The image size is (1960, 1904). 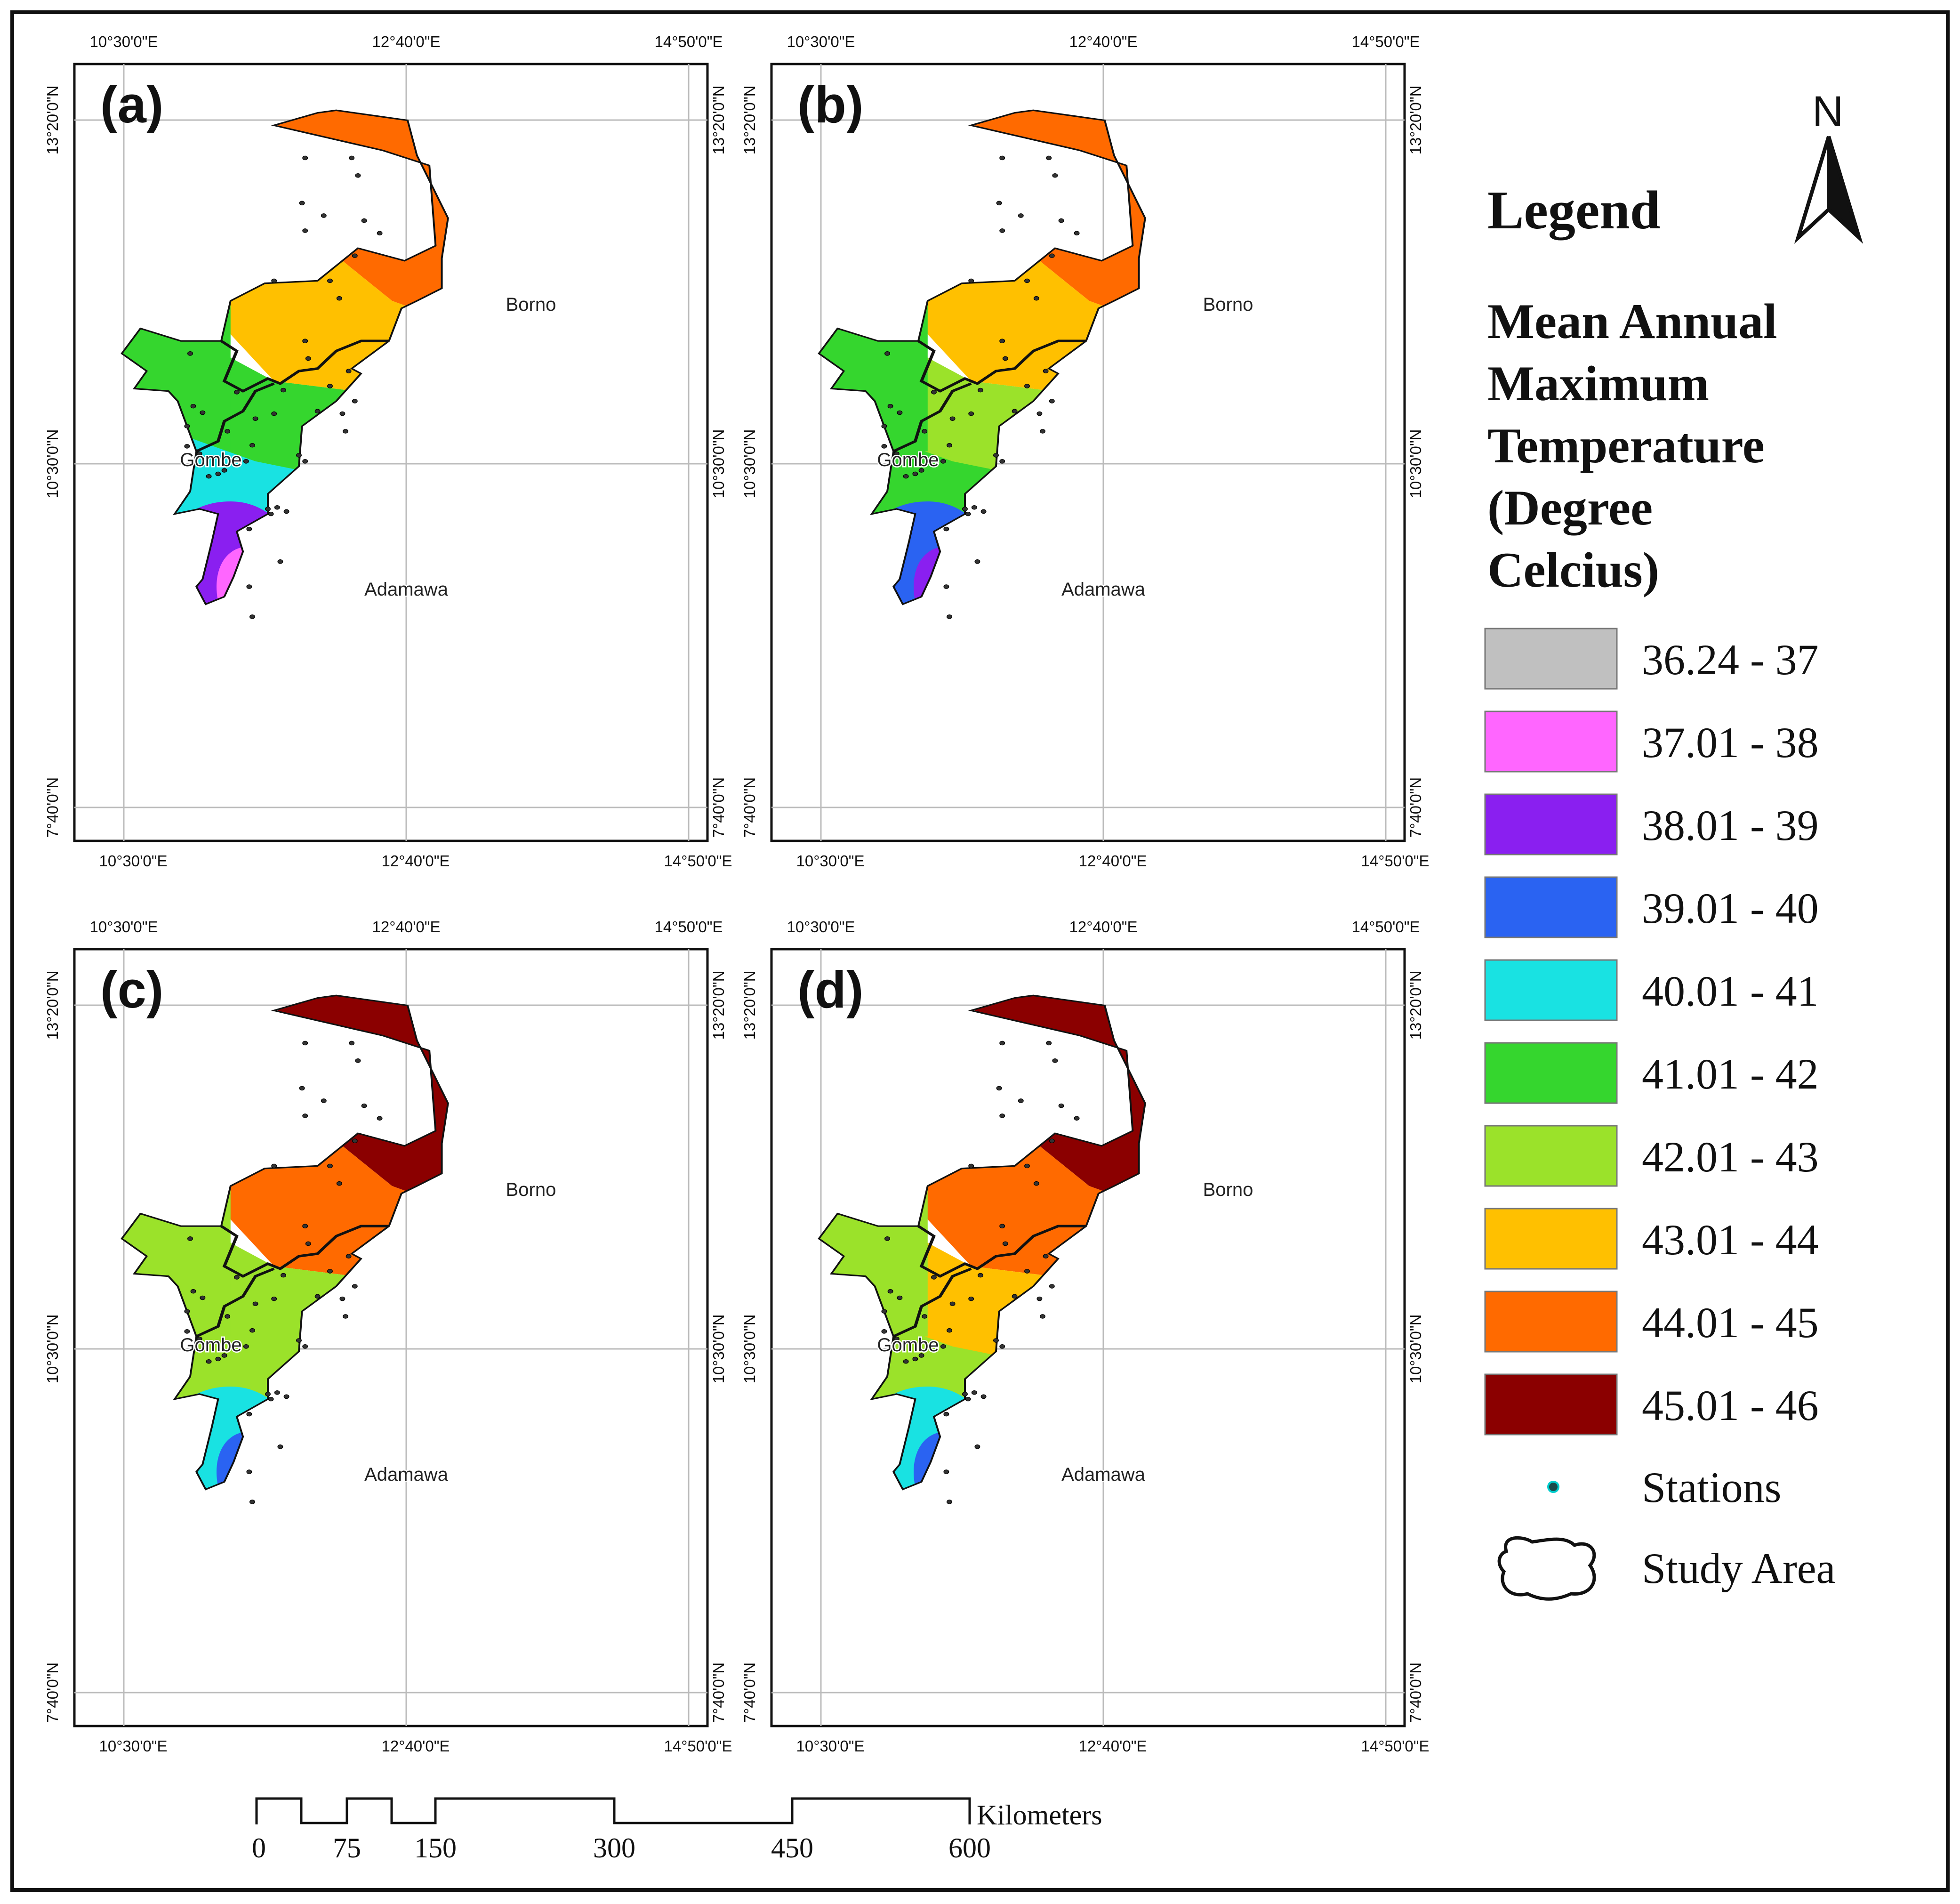 What do you see at coordinates (1573, 569) in the screenshot?
I see `legend-subtitle-line: Celcius)` at bounding box center [1573, 569].